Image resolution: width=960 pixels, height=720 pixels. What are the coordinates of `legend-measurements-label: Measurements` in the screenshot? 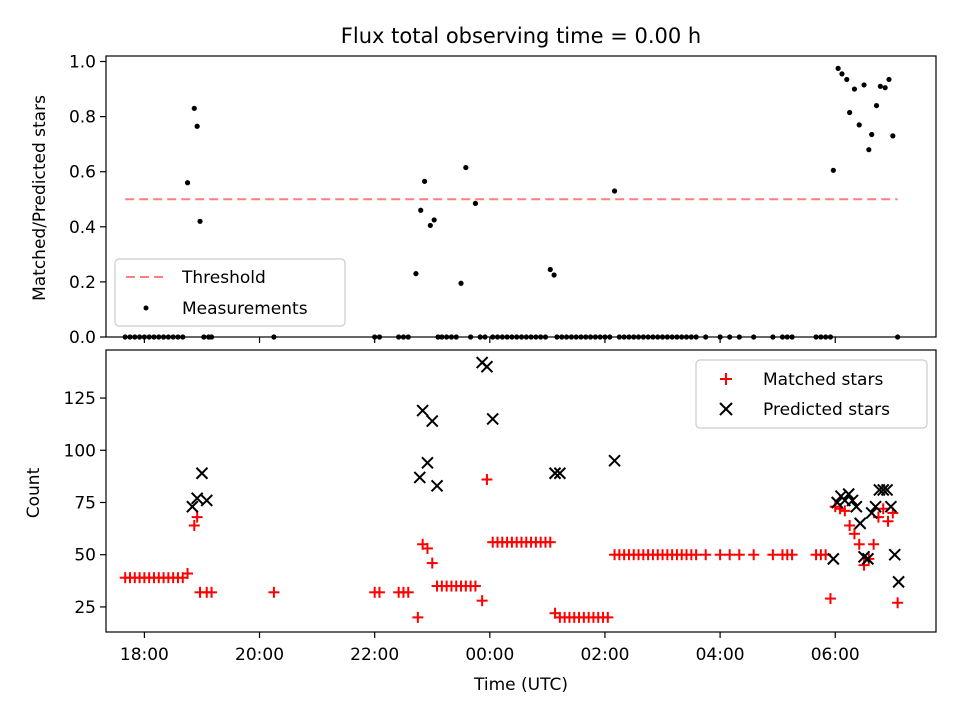 It's located at (245, 309).